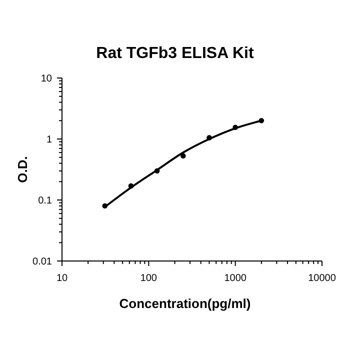 The image size is (350, 350). Describe the element at coordinates (185, 303) in the screenshot. I see `x-axis-title: Concentration(pg/ml)` at that location.